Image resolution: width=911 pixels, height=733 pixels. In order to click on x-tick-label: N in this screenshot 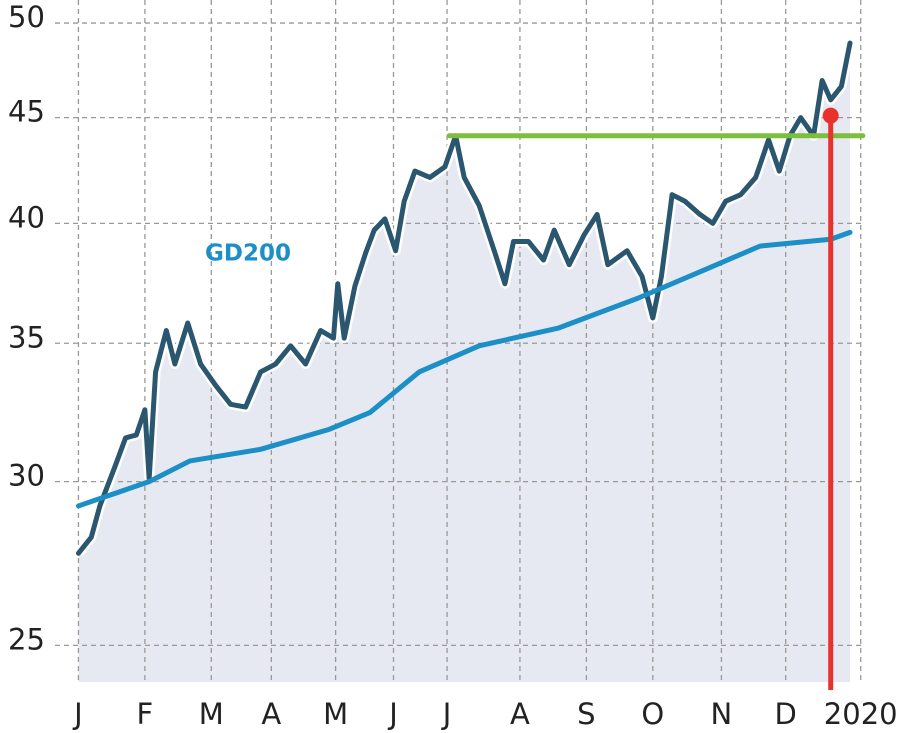, I will do `click(722, 714)`.